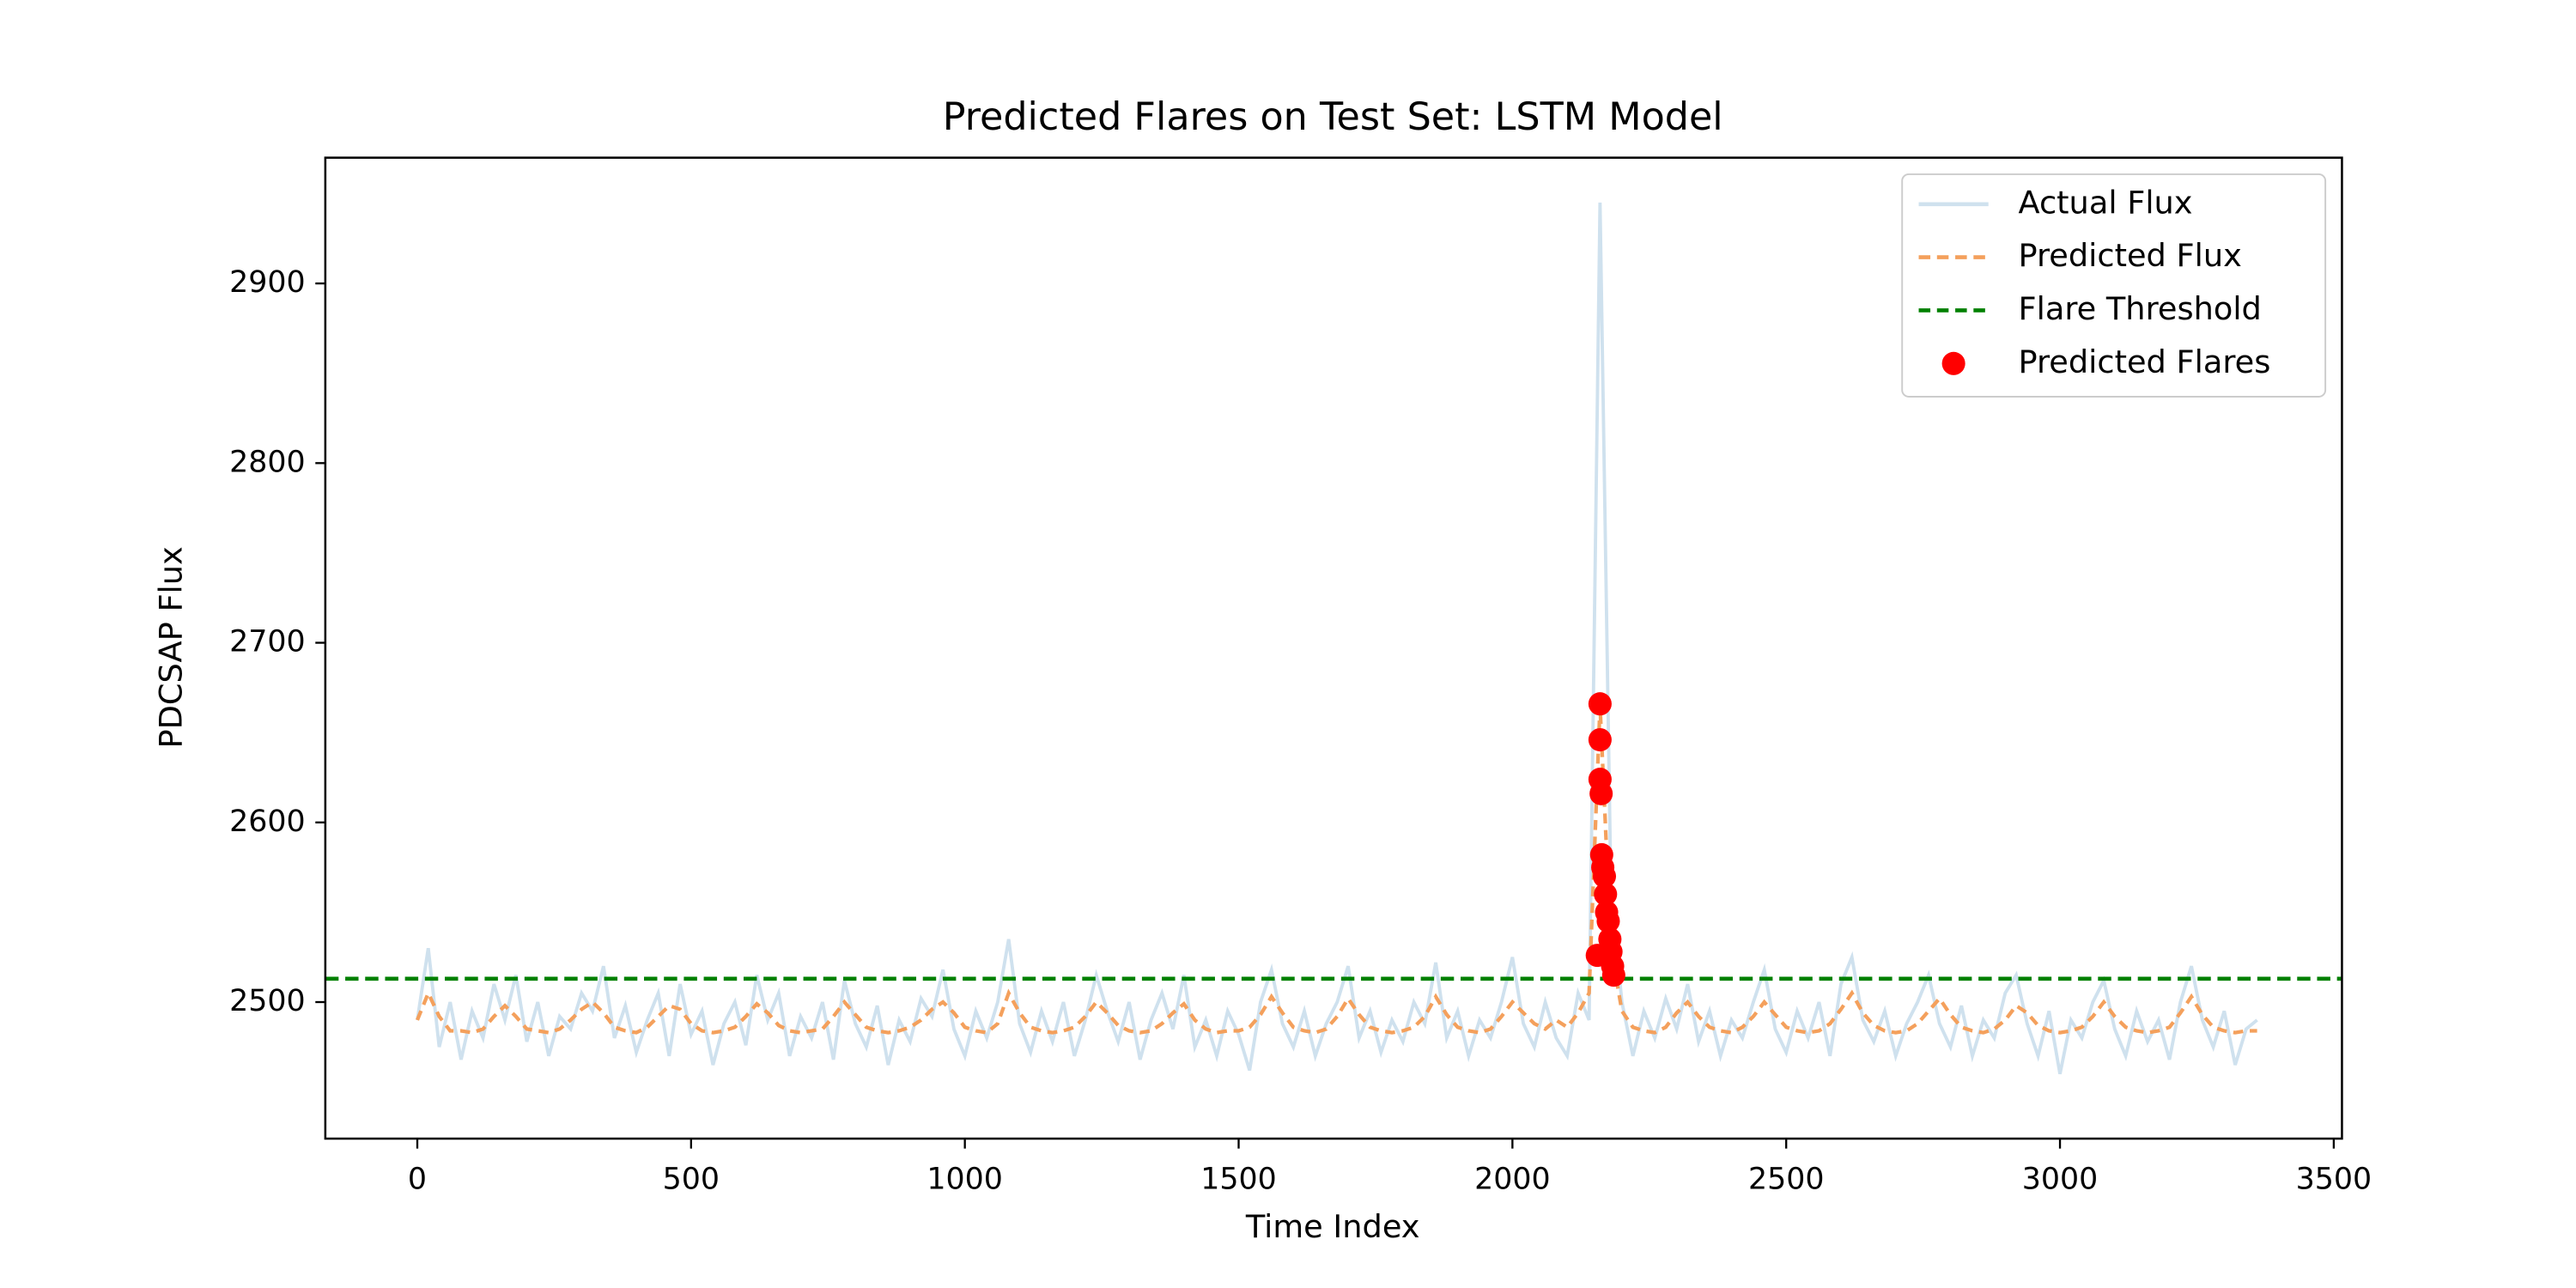 Image resolution: width=2576 pixels, height=1288 pixels. What do you see at coordinates (268, 642) in the screenshot?
I see `y-tick-label: 2700` at bounding box center [268, 642].